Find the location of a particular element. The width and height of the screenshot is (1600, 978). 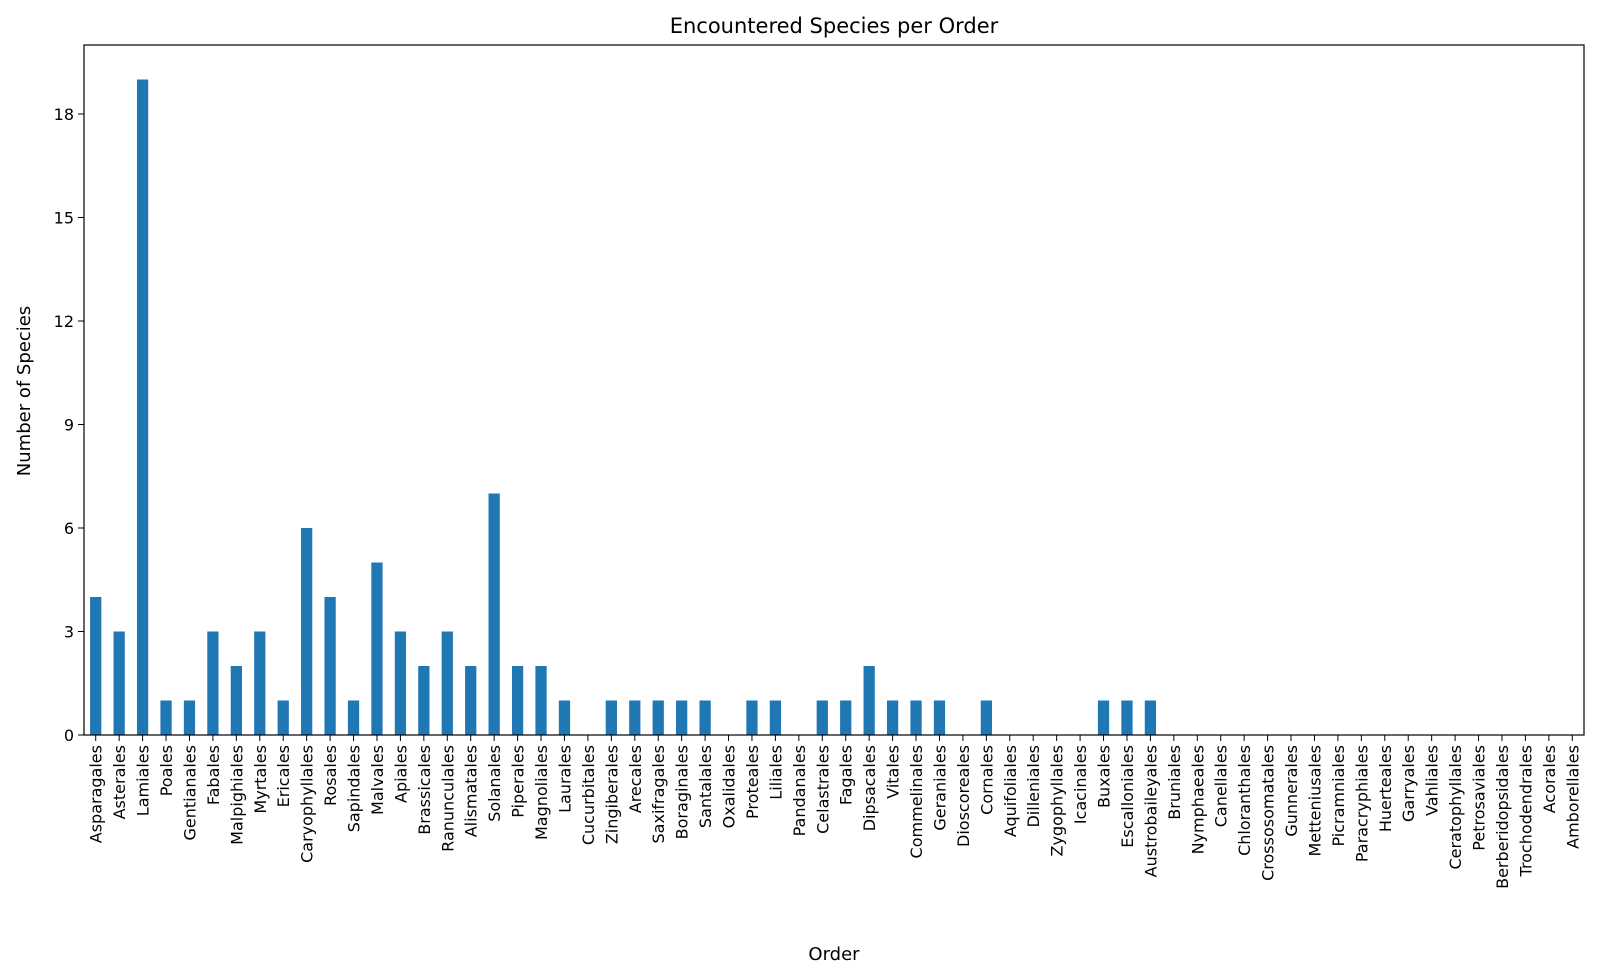

bar-buxales is located at coordinates (1103, 717).